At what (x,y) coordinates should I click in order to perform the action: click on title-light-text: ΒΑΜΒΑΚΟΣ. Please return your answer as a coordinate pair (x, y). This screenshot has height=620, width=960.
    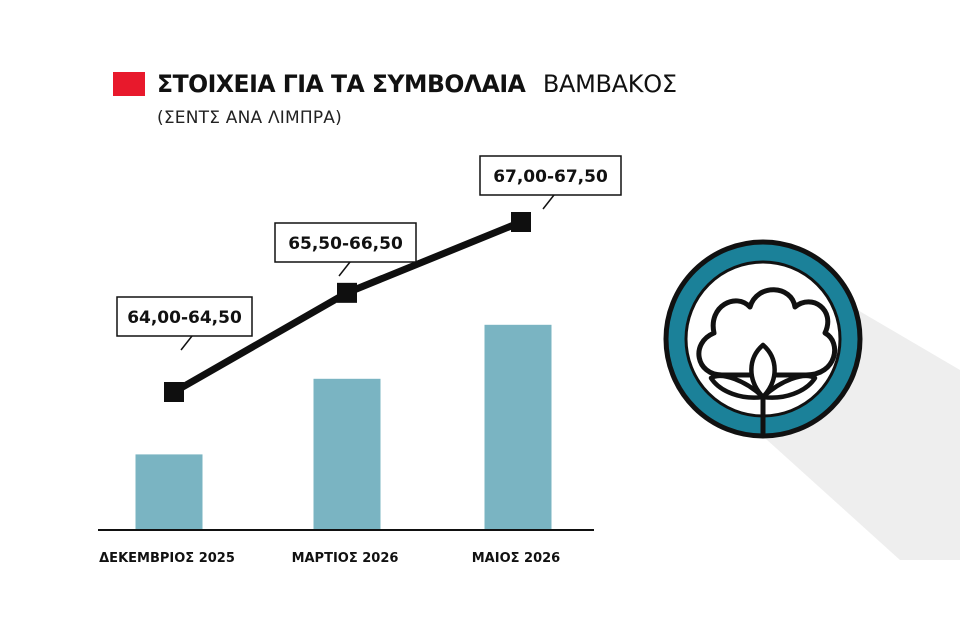
    Looking at the image, I should click on (609, 84).